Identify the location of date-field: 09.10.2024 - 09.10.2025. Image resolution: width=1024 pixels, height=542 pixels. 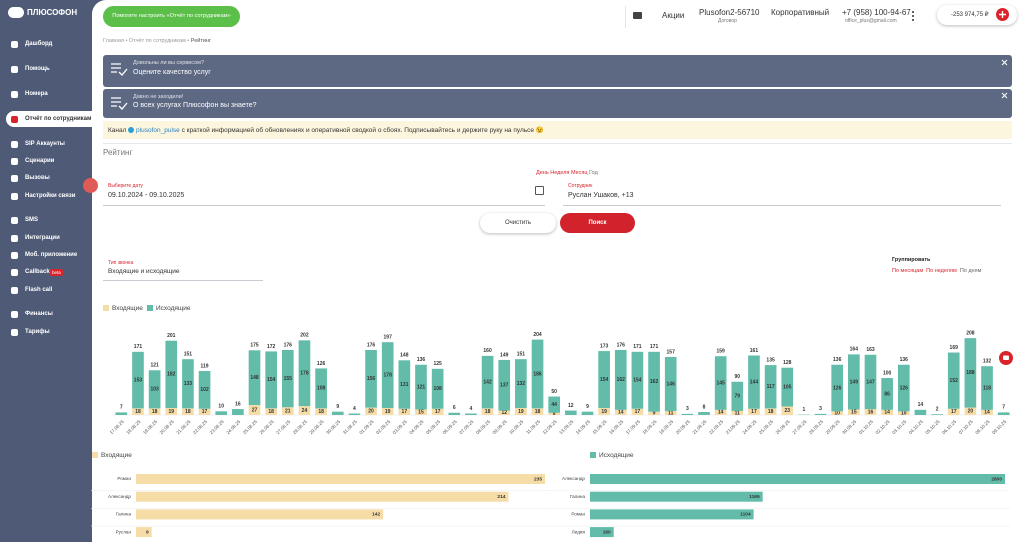
(146, 195).